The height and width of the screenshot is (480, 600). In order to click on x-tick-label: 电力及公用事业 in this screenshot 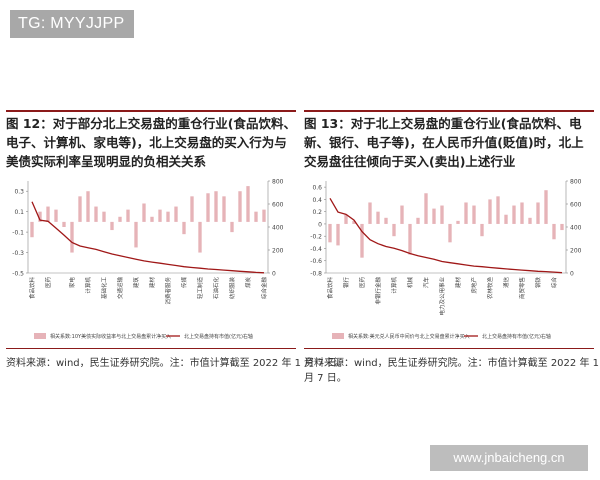, I will do `click(442, 296)`.